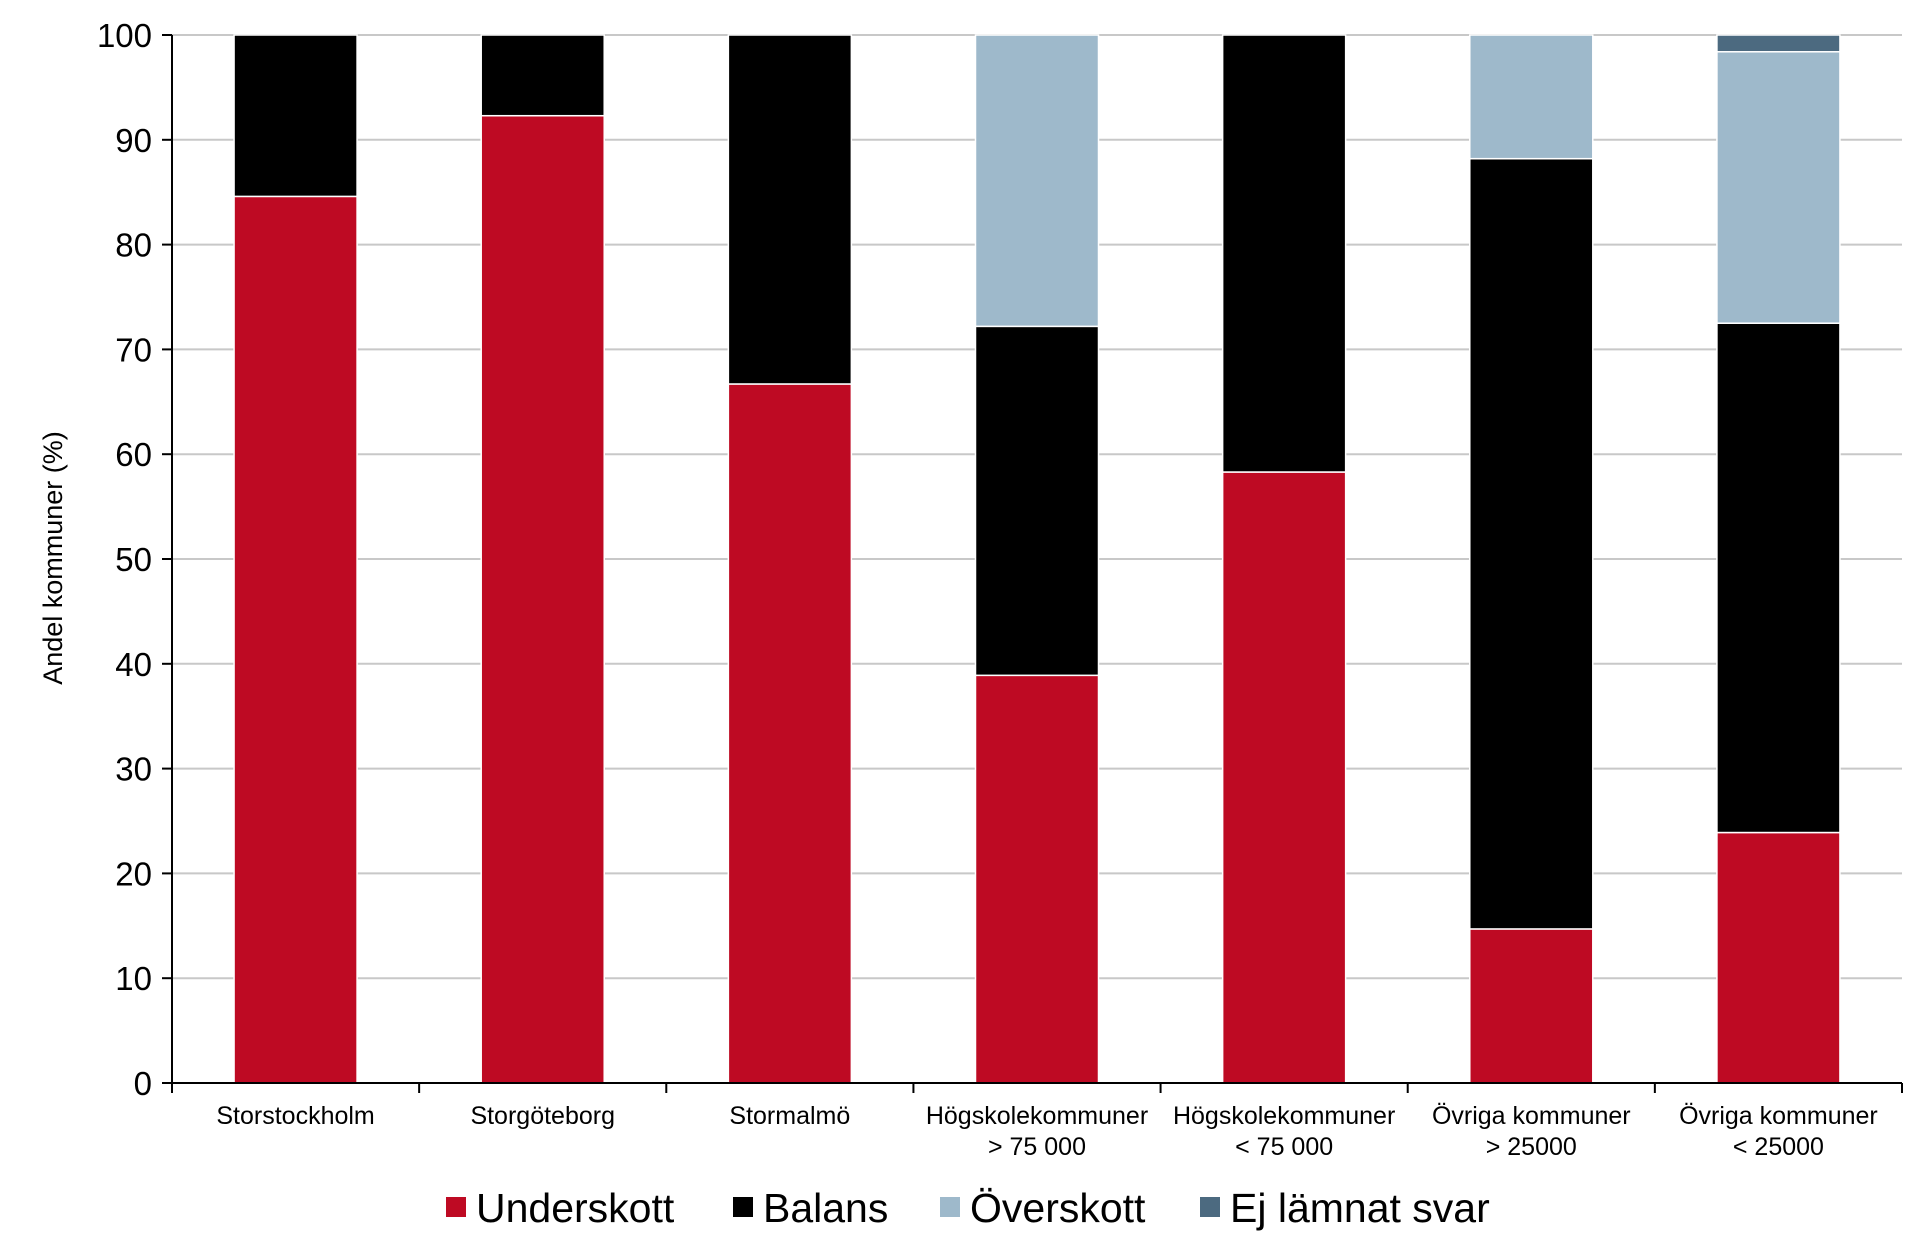 The width and height of the screenshot is (1920, 1250). Describe the element at coordinates (575, 1208) in the screenshot. I see `legend-label: Underskott` at that location.